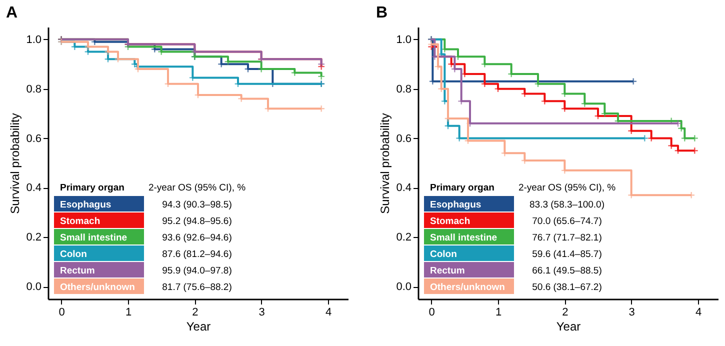 This screenshot has height=346, width=725. What do you see at coordinates (567, 270) in the screenshot?
I see `annotation: 66.1 (49.5–88.5)` at bounding box center [567, 270].